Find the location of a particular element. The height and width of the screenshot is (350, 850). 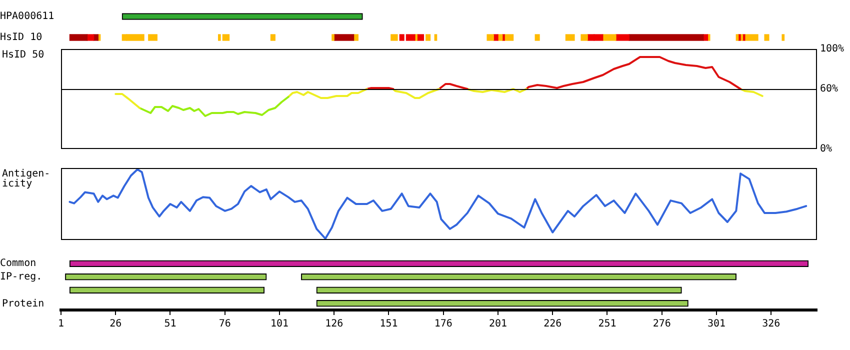

x-tick-label: 276 is located at coordinates (661, 324).